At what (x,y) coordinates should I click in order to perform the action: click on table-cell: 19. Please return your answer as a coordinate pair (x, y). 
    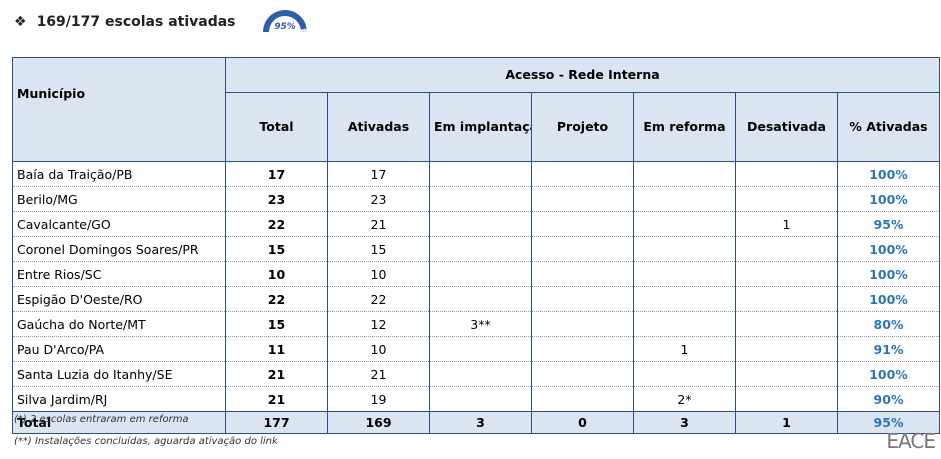
    Looking at the image, I should click on (378, 399).